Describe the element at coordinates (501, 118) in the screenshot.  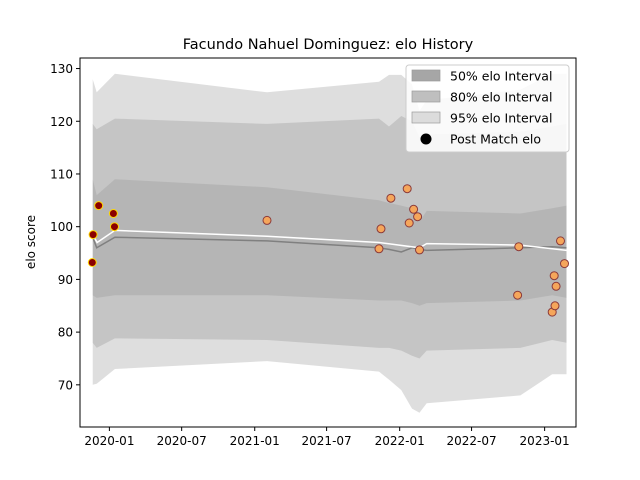
I see `legend-label: 95% elo Interval` at that location.